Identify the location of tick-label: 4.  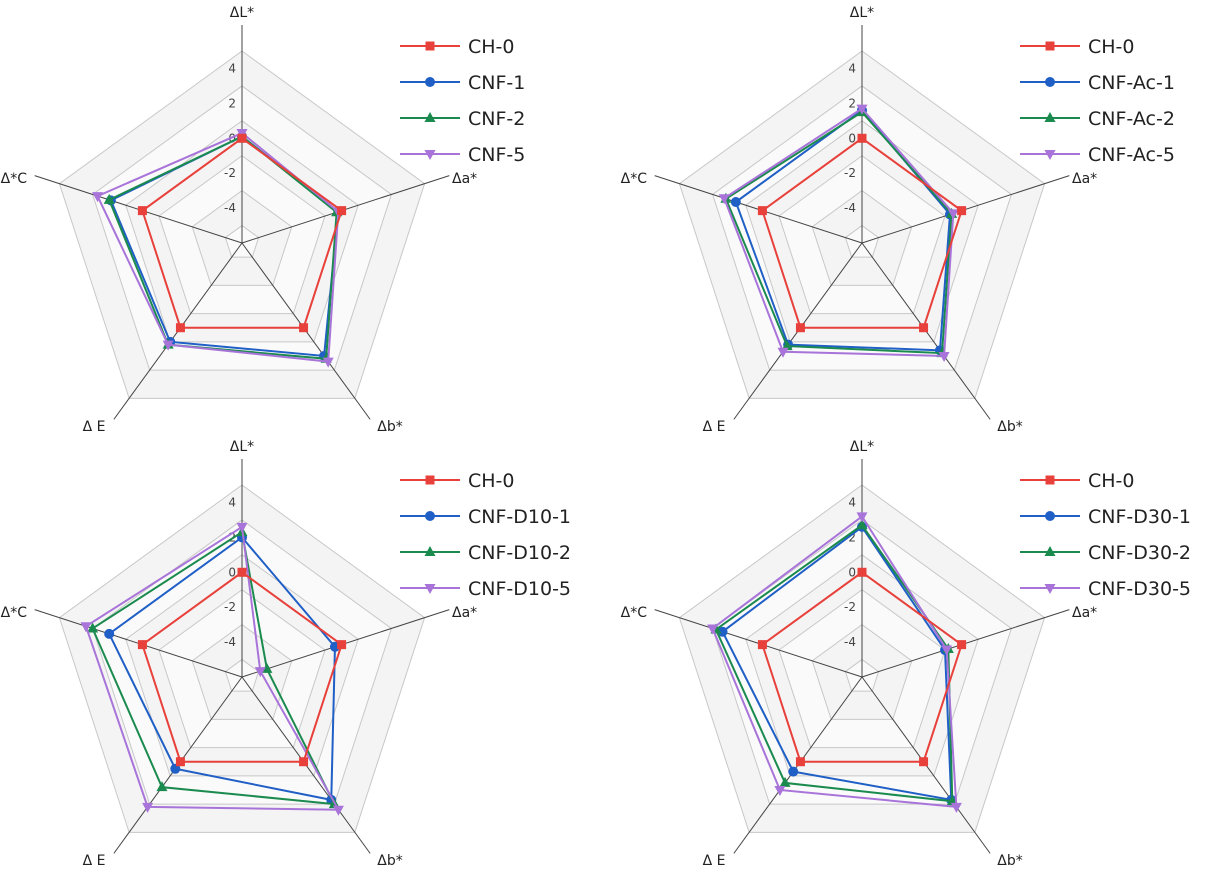
(232, 68).